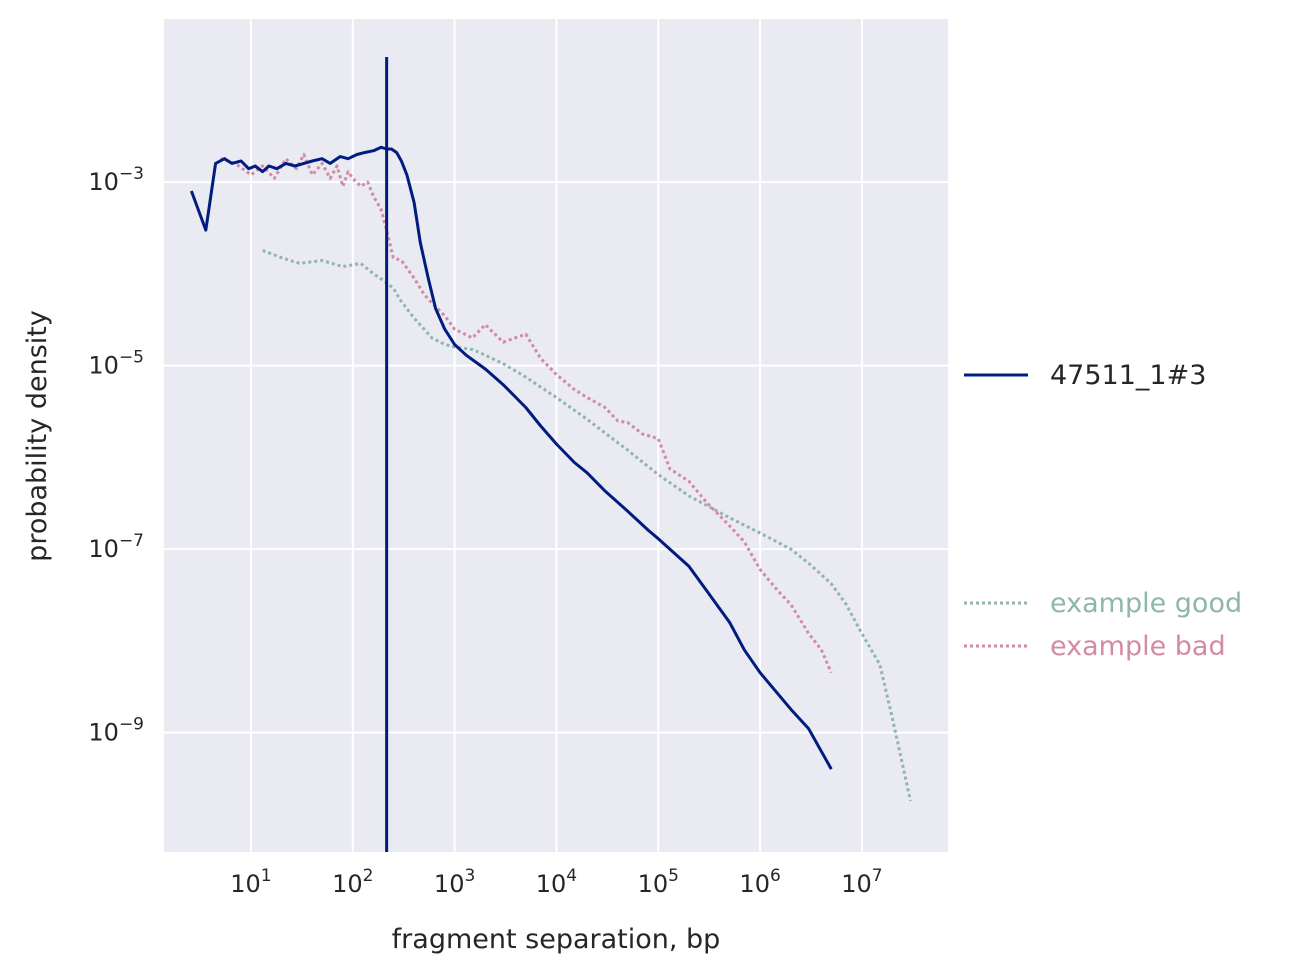 The height and width of the screenshot is (976, 1295). Describe the element at coordinates (250, 882) in the screenshot. I see `x-tick-label: 10¹` at that location.